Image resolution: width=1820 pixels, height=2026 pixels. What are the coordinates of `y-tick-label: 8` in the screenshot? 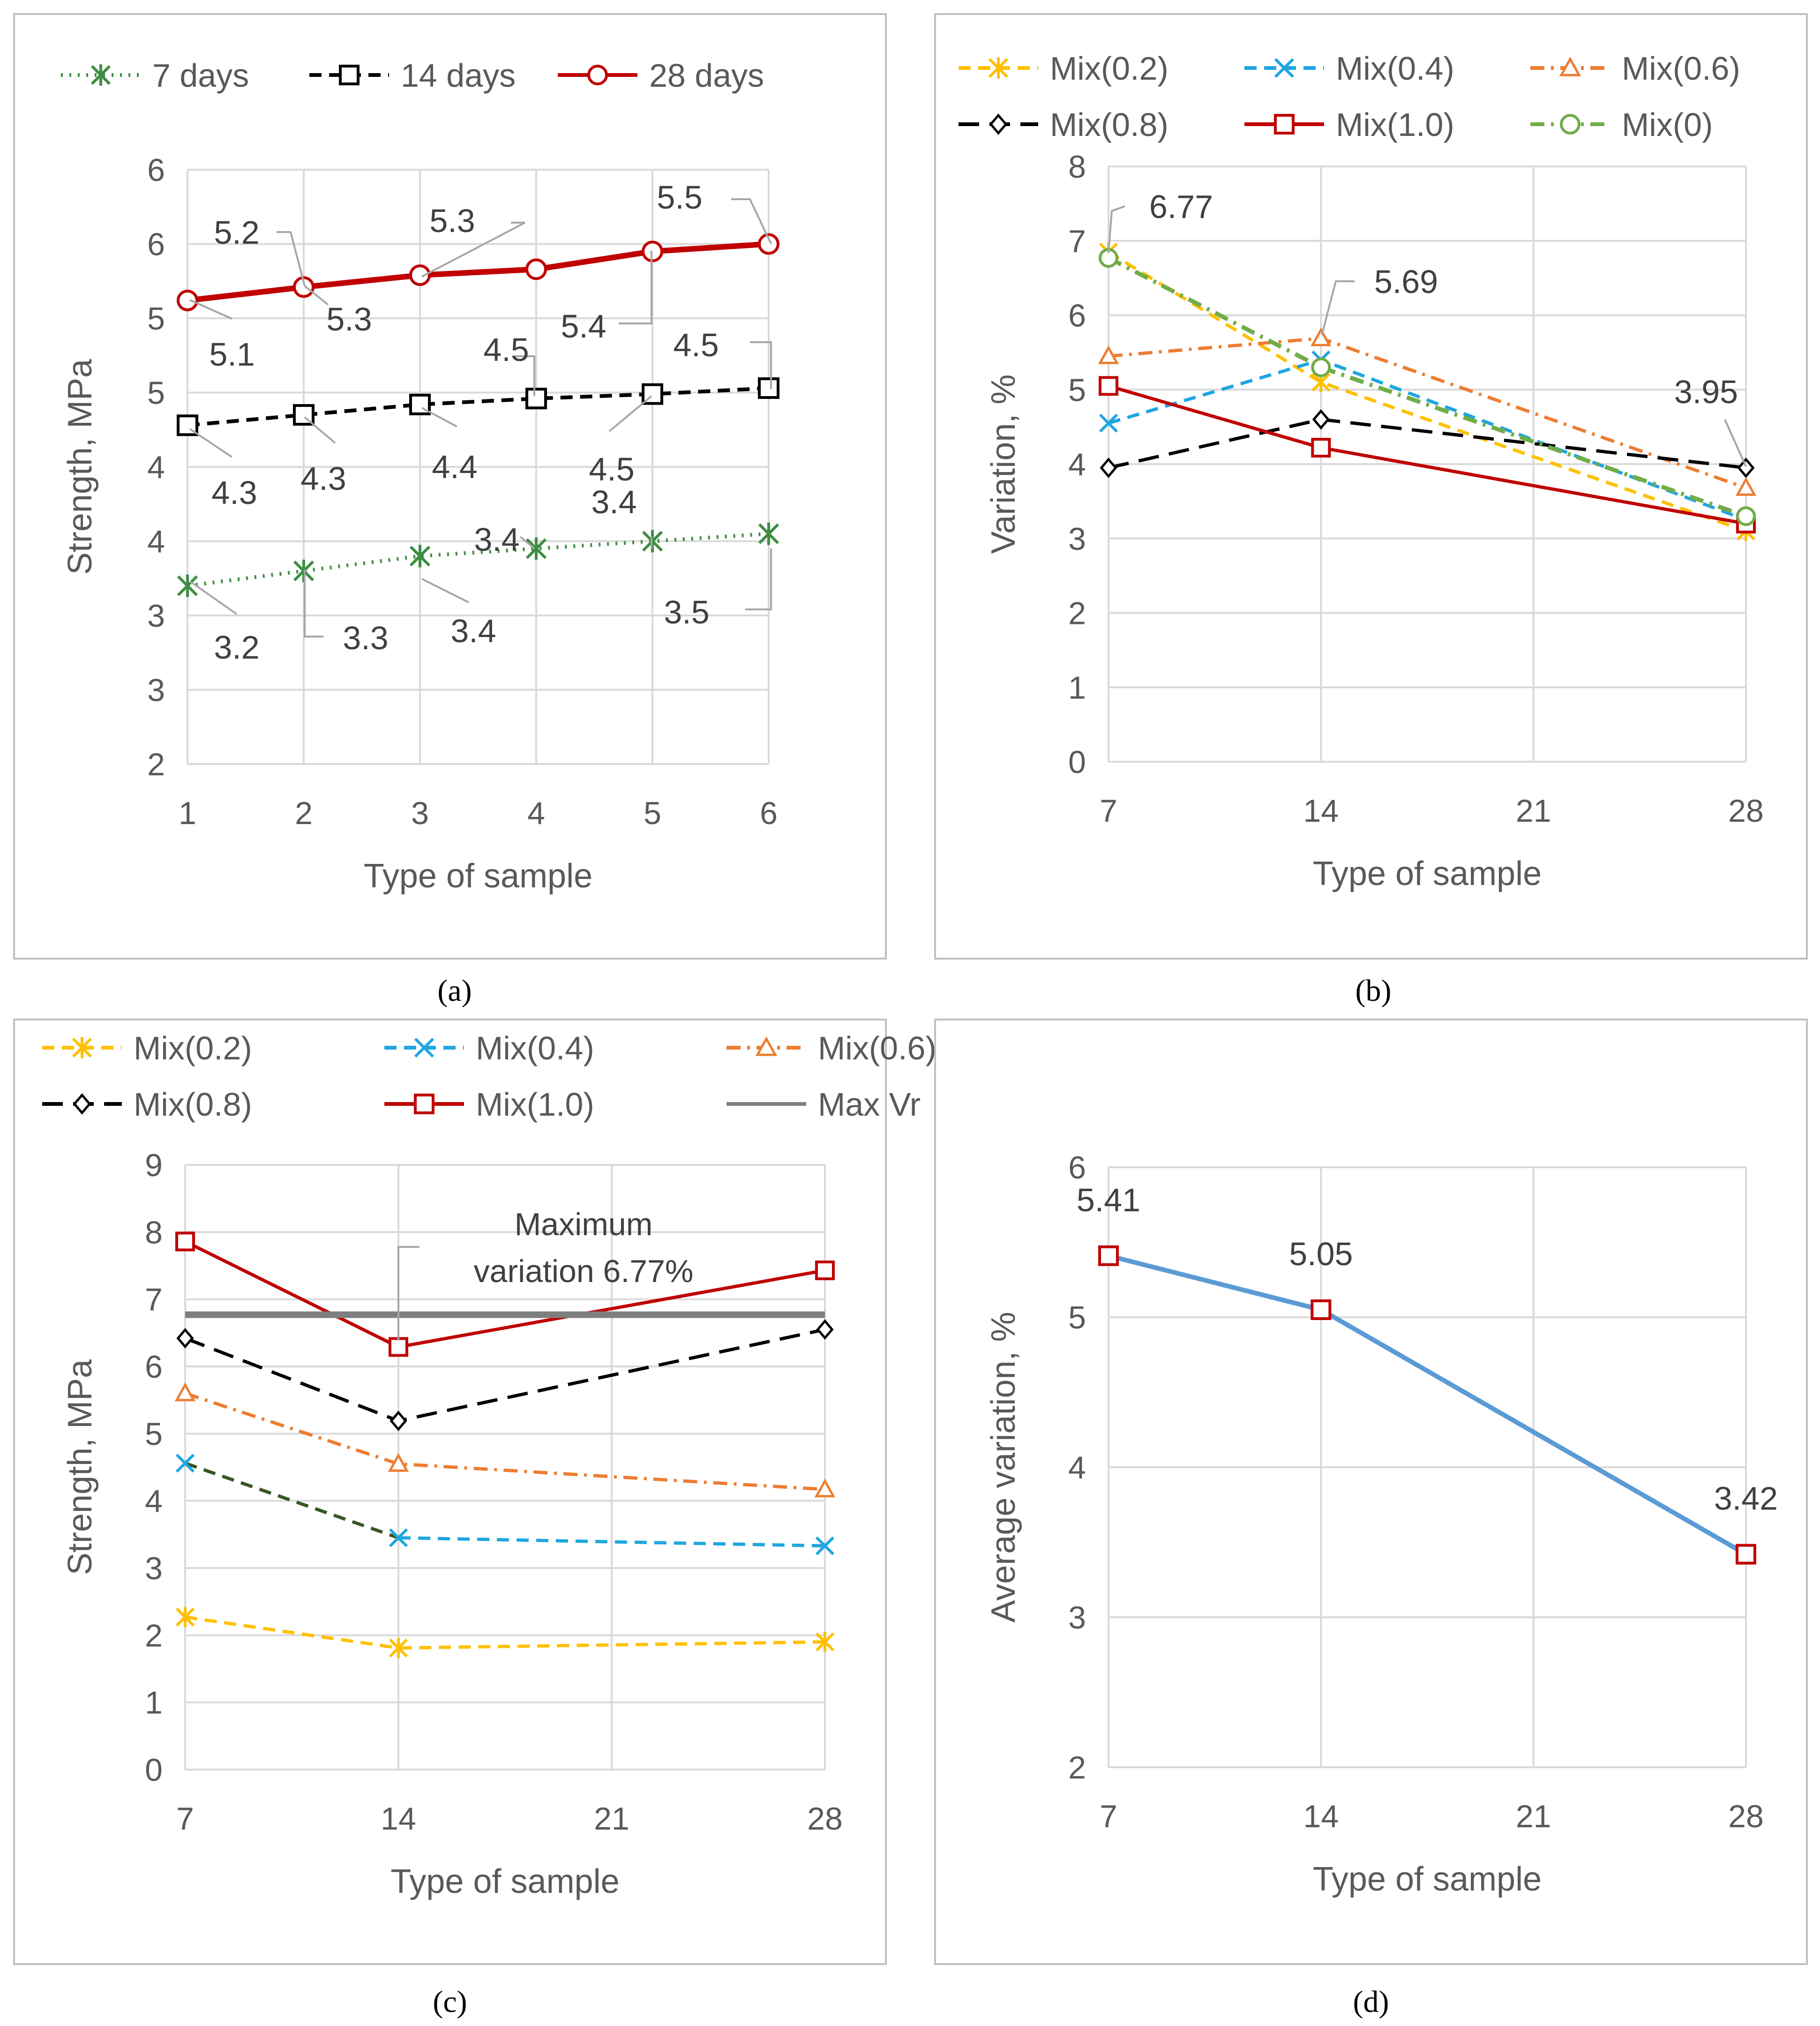 It's located at (1077, 167).